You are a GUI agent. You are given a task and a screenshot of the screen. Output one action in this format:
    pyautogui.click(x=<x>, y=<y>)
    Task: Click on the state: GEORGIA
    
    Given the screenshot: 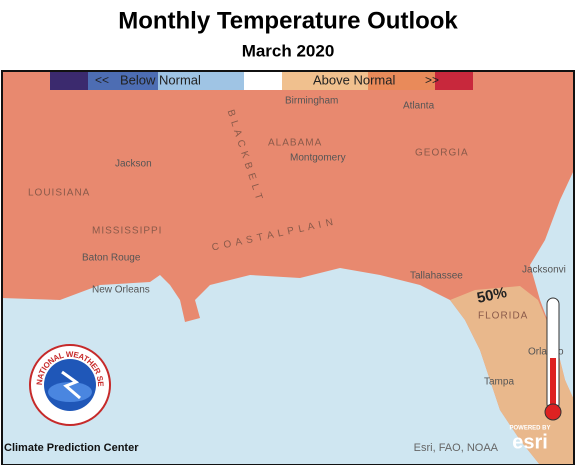 What is the action you would take?
    pyautogui.click(x=442, y=153)
    